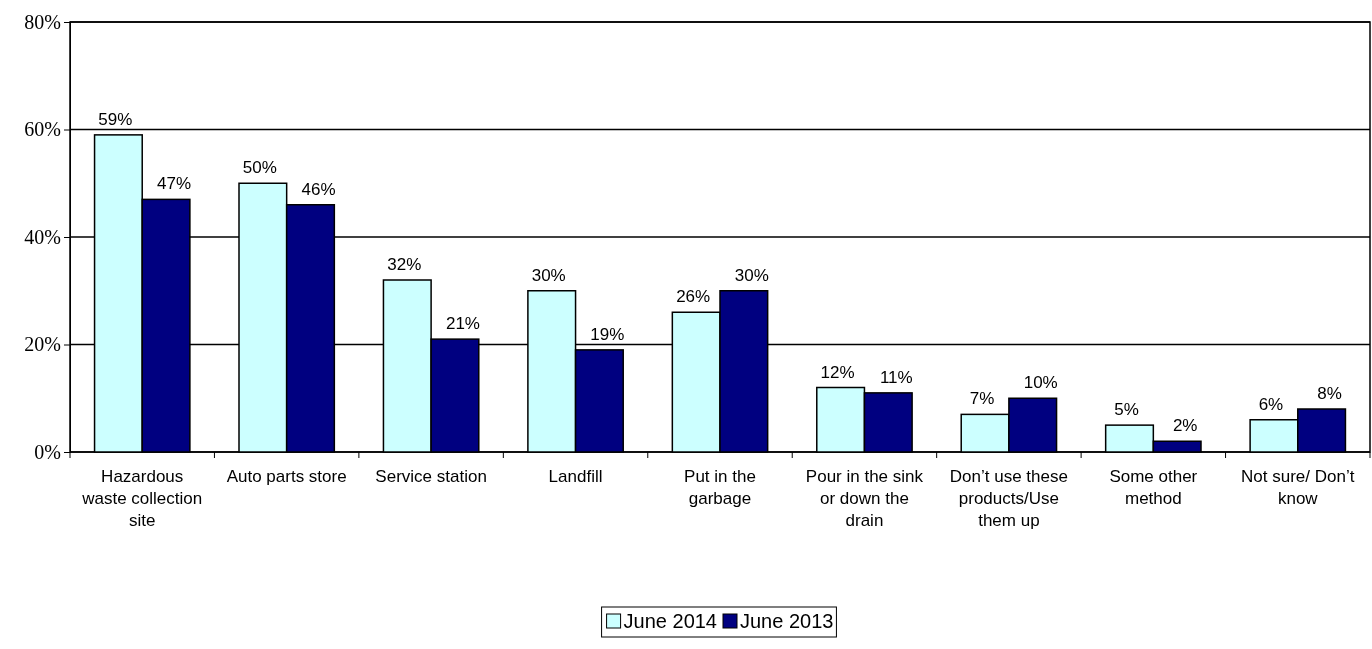 The width and height of the screenshot is (1372, 649). What do you see at coordinates (259, 168) in the screenshot?
I see `data-label: 50%` at bounding box center [259, 168].